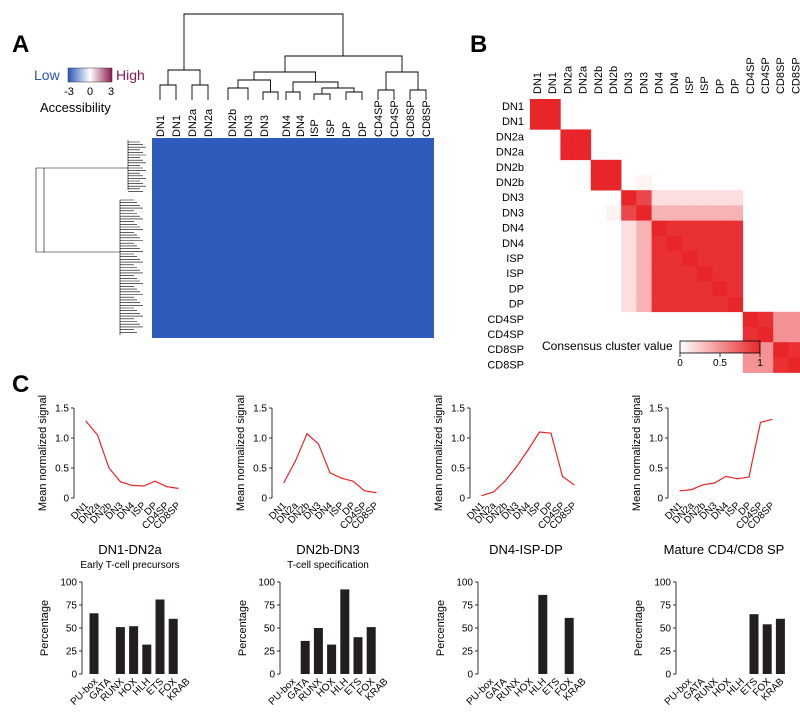  Describe the element at coordinates (20, 384) in the screenshot. I see `panel-label-c: C` at that location.